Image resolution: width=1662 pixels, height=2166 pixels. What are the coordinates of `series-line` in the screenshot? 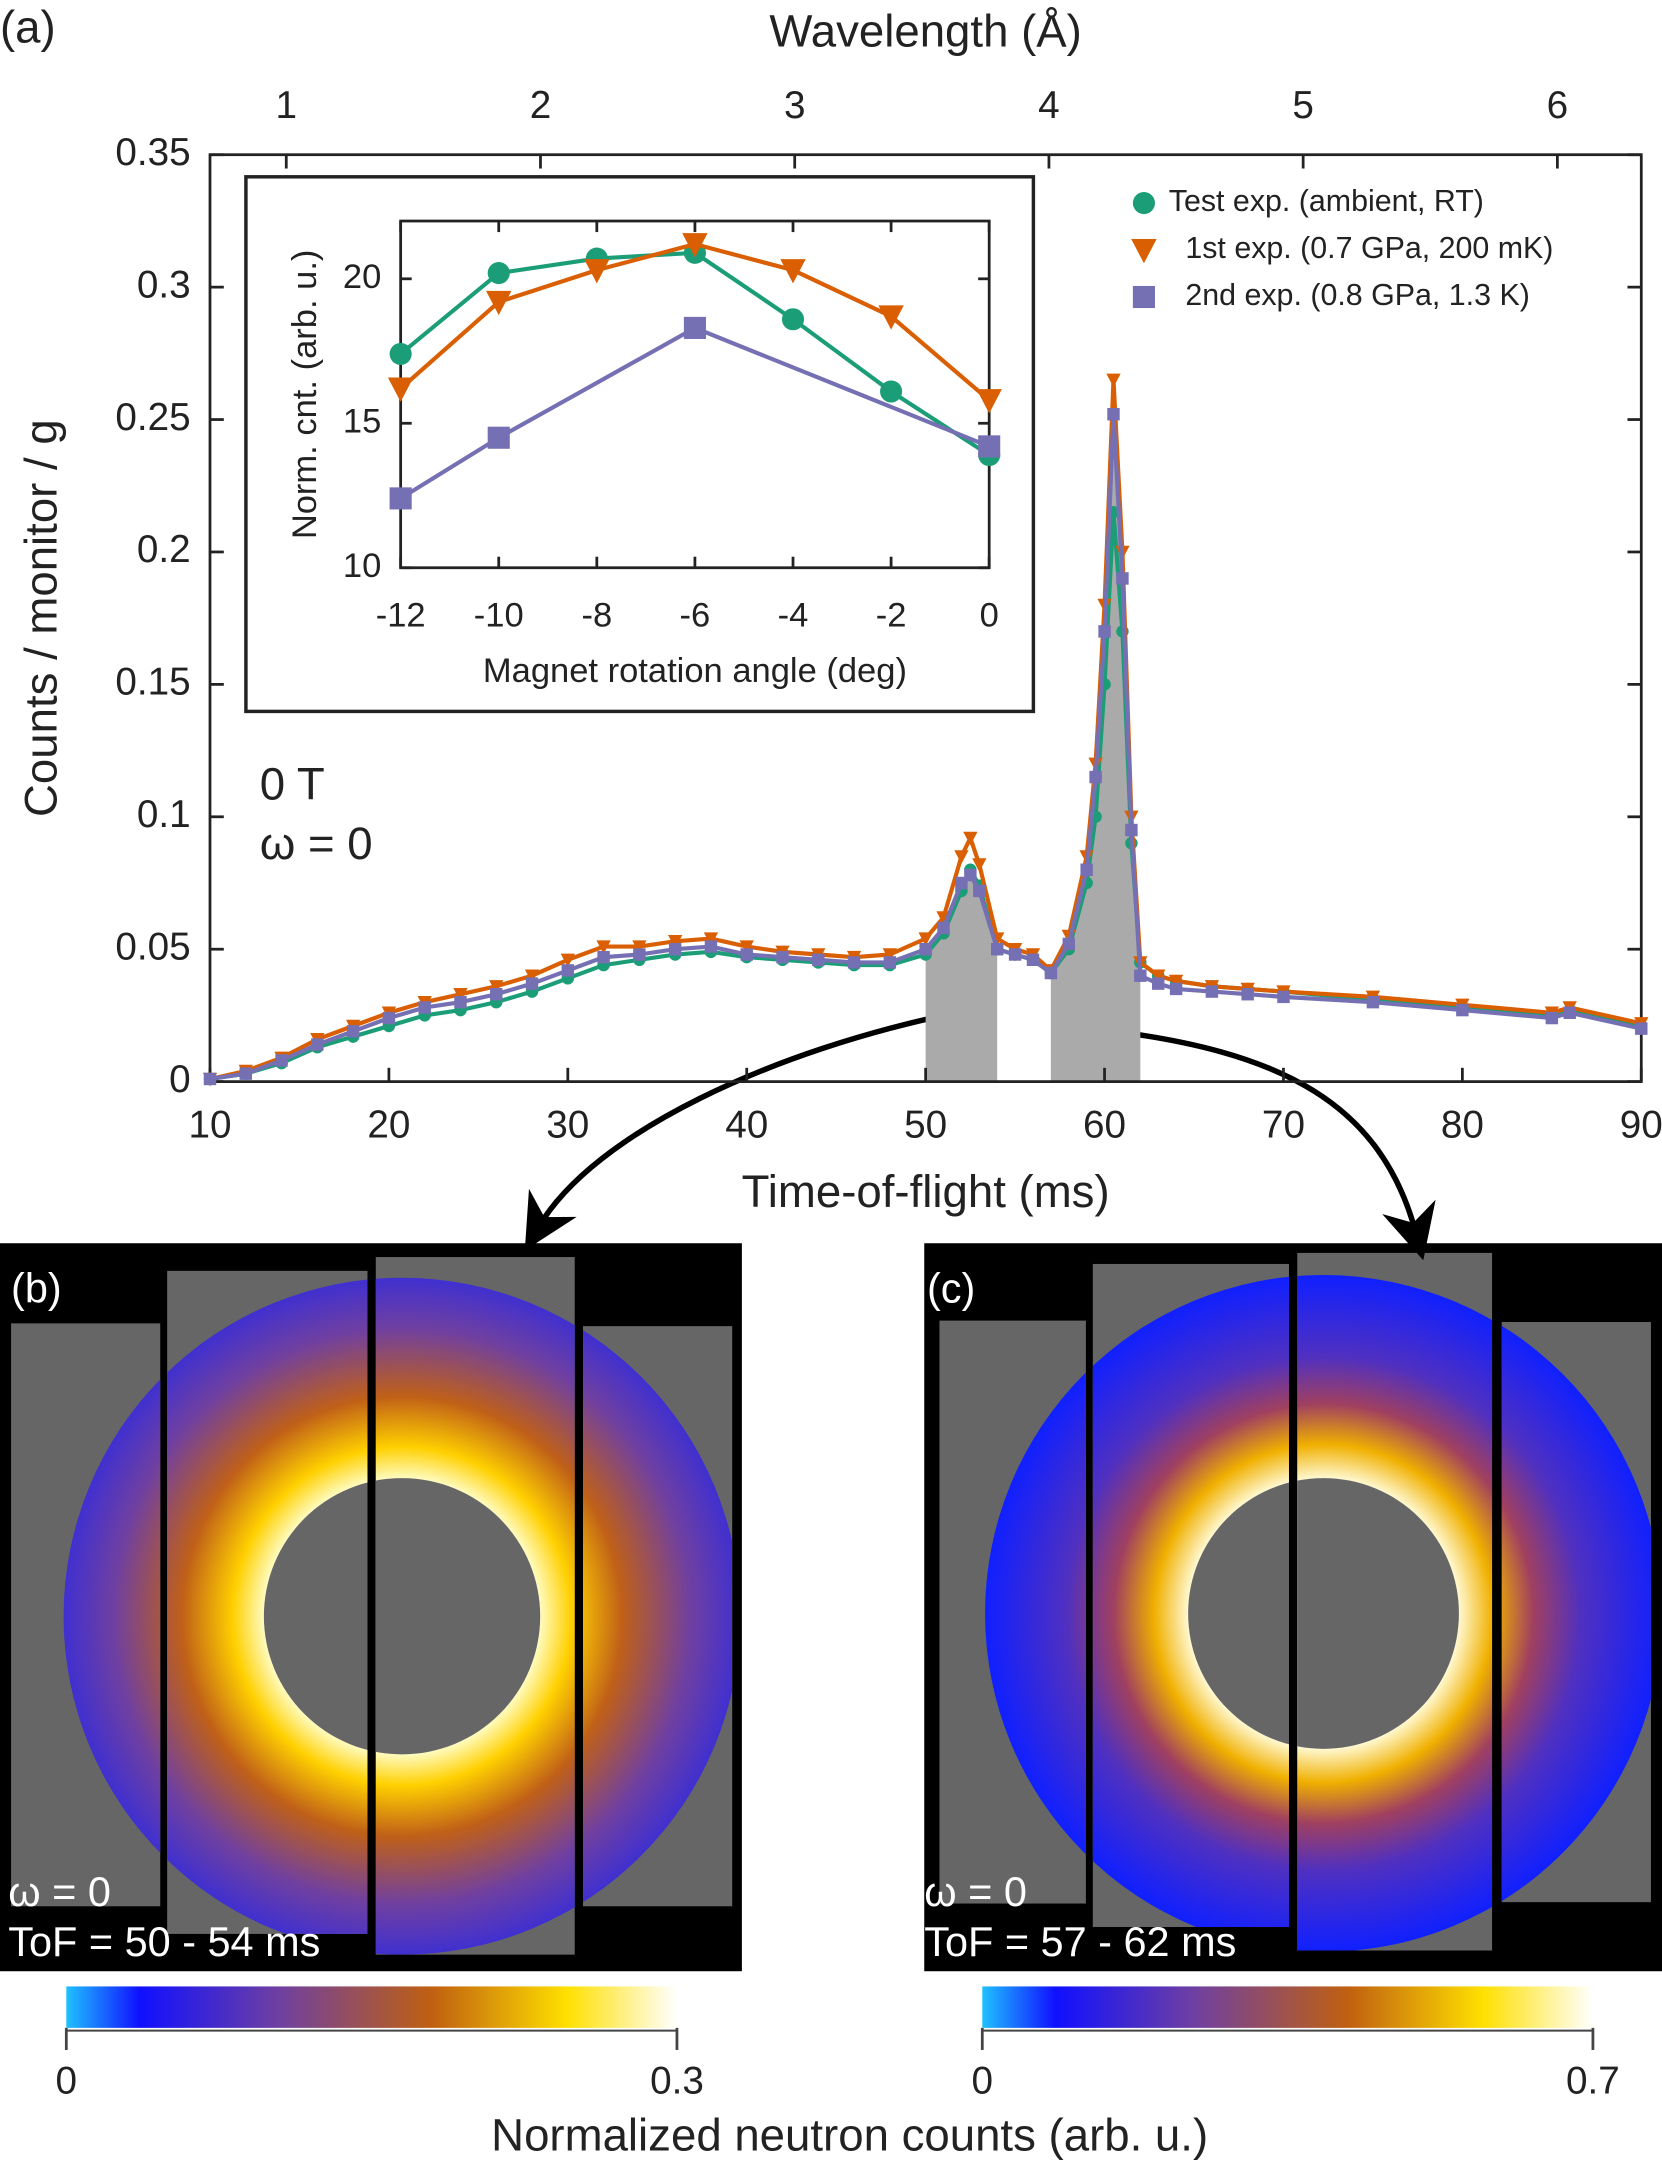 It's located at (694, 413).